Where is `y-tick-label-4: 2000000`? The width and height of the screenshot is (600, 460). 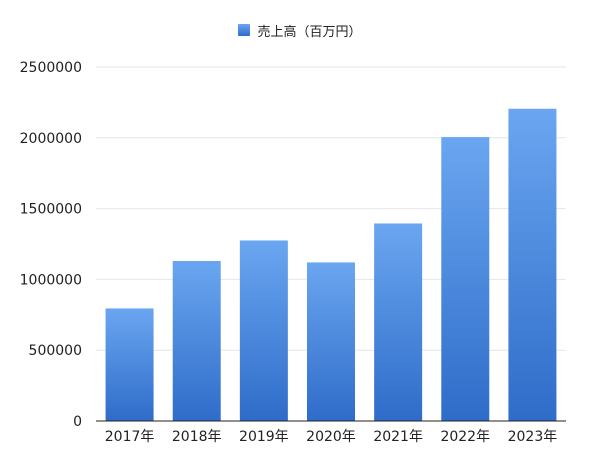
y-tick-label-4: 2000000 is located at coordinates (51, 139).